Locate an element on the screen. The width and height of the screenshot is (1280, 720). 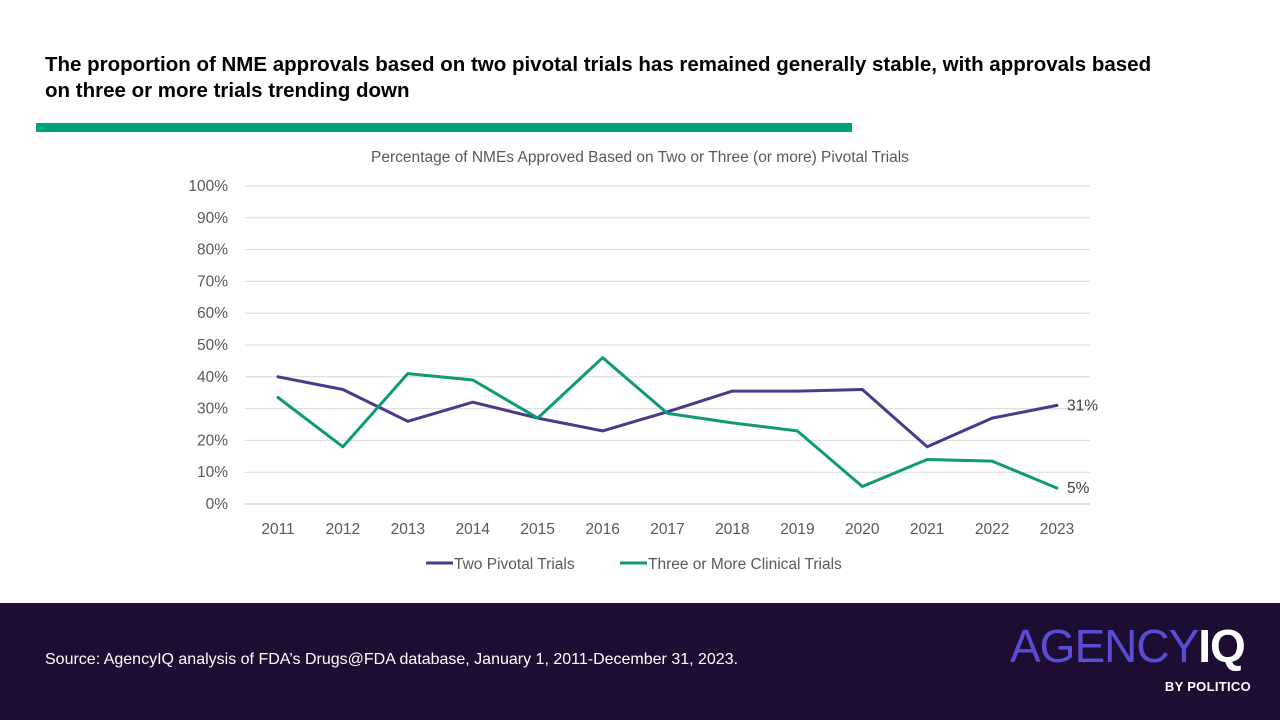
series-line-three-or-more-trials is located at coordinates (667, 423).